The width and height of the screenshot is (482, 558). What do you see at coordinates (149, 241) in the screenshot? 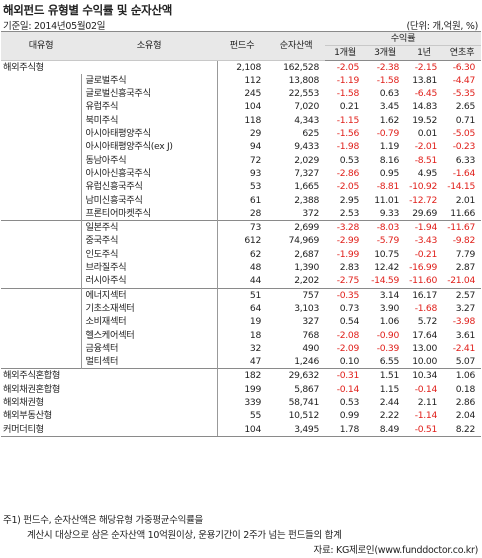
I see `cell-minor: 중국주식` at bounding box center [149, 241].